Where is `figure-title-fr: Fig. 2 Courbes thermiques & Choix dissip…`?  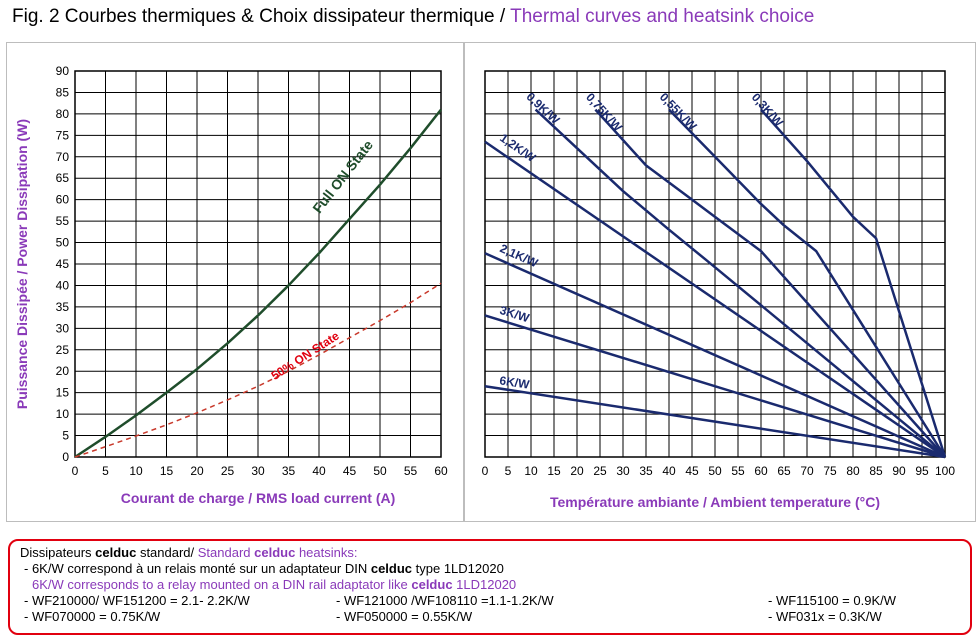
figure-title-fr: Fig. 2 Courbes thermiques & Choix dissip… is located at coordinates (253, 16).